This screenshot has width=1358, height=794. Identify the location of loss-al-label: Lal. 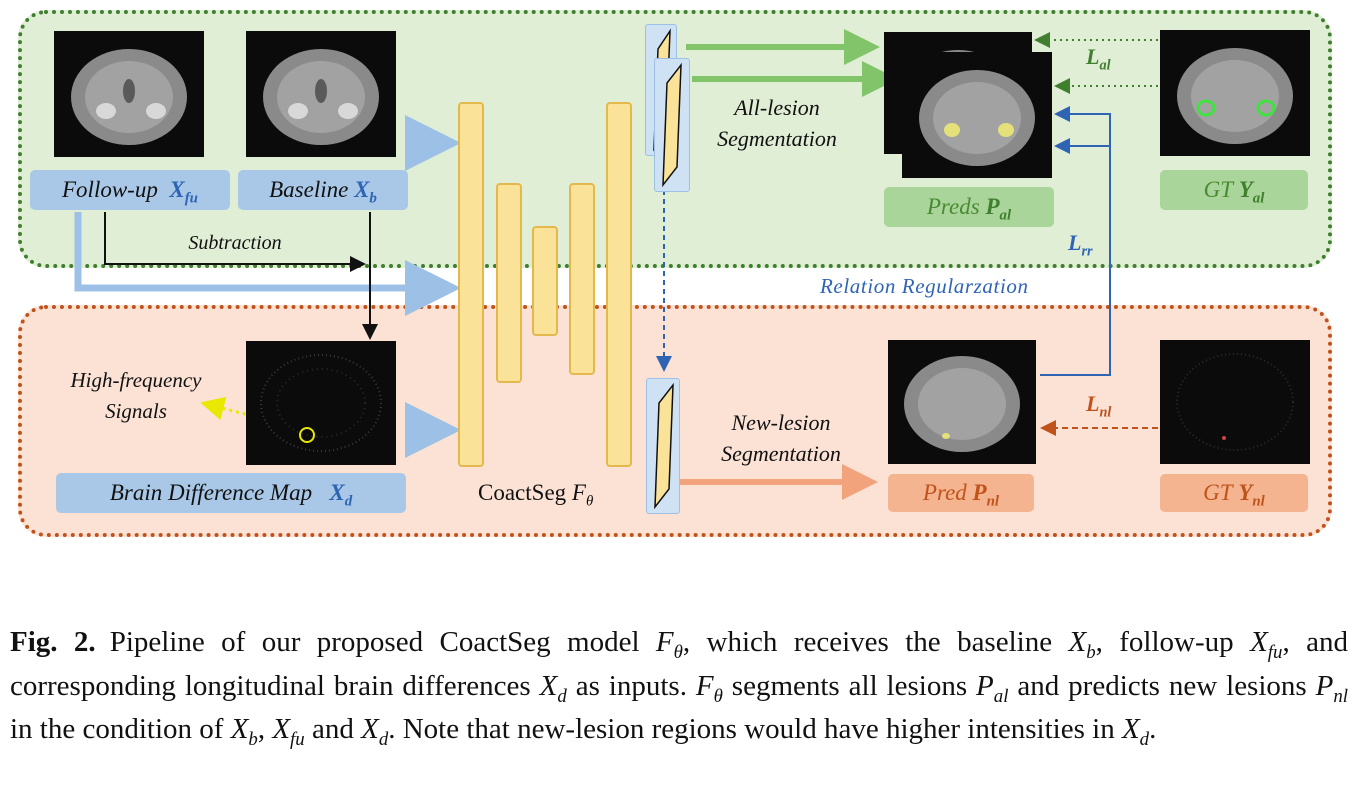
(1098, 59).